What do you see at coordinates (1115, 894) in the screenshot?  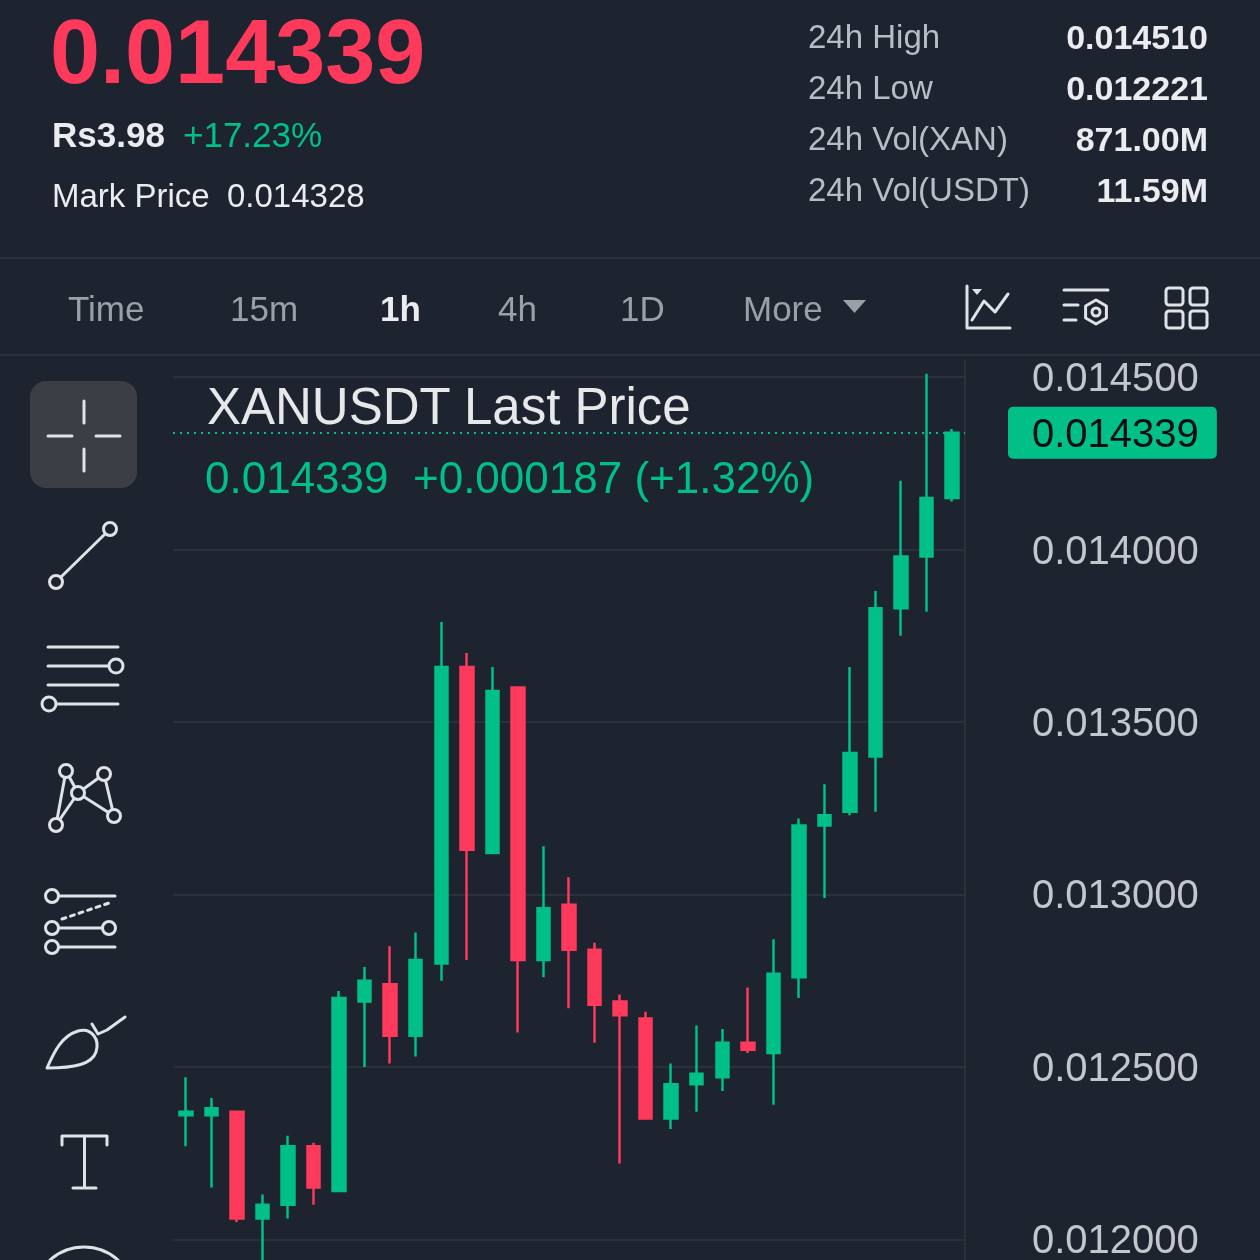 I see `y-tick-label: 0.013000` at bounding box center [1115, 894].